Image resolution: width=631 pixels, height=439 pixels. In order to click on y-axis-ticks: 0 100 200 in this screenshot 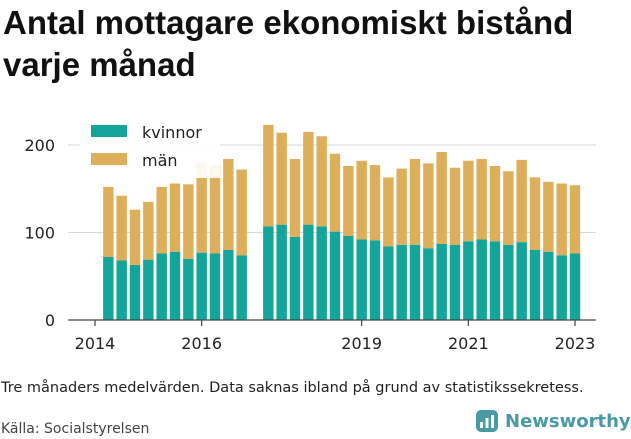, I will do `click(39, 233)`.